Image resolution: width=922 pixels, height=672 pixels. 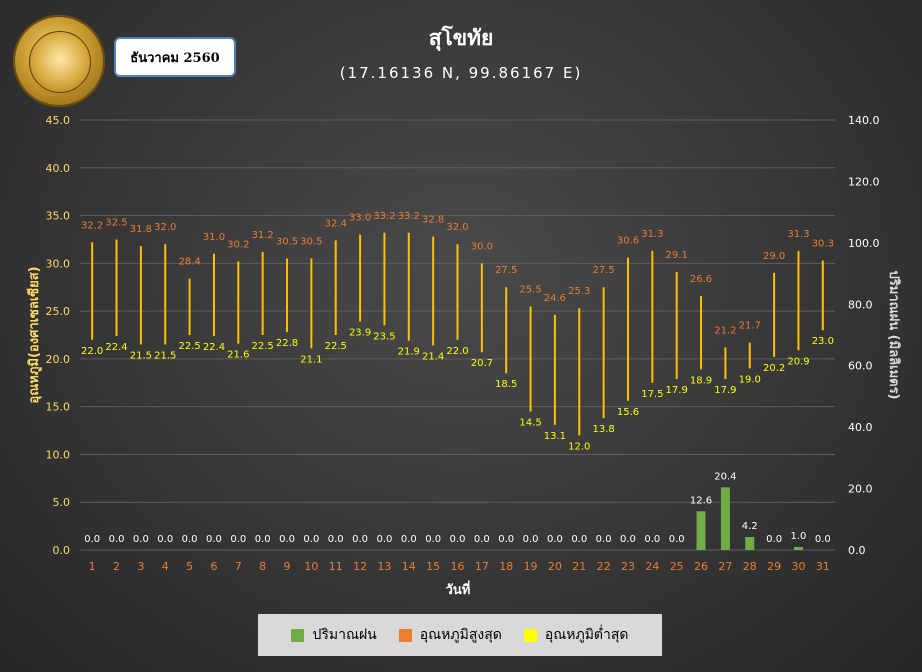 I want to click on tmin-label: 20.2, so click(x=774, y=368).